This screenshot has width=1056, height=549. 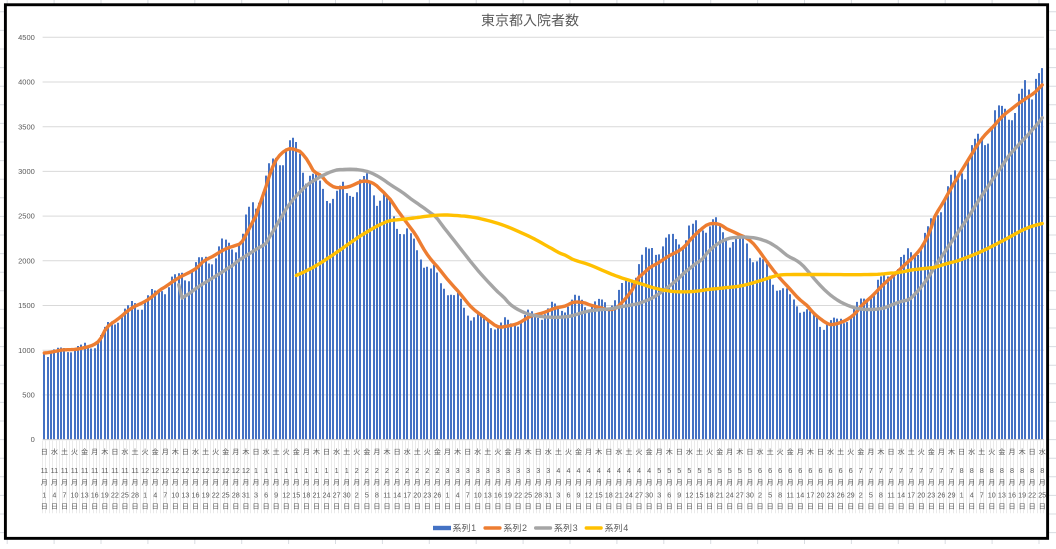 I want to click on svg-text: 2500, so click(x=26, y=216).